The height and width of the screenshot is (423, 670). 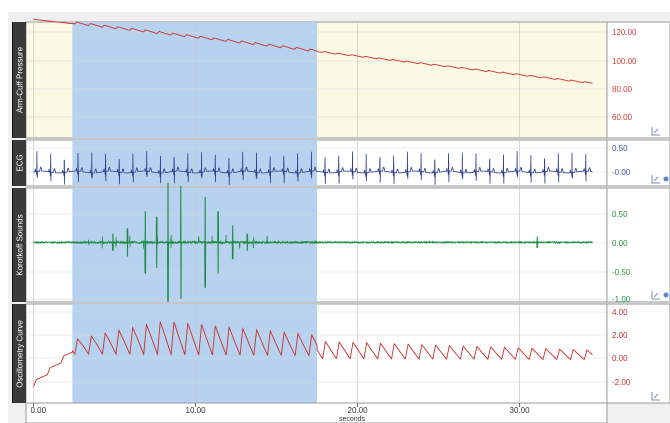 What do you see at coordinates (622, 117) in the screenshot?
I see `value-tick-label: 60.00` at bounding box center [622, 117].